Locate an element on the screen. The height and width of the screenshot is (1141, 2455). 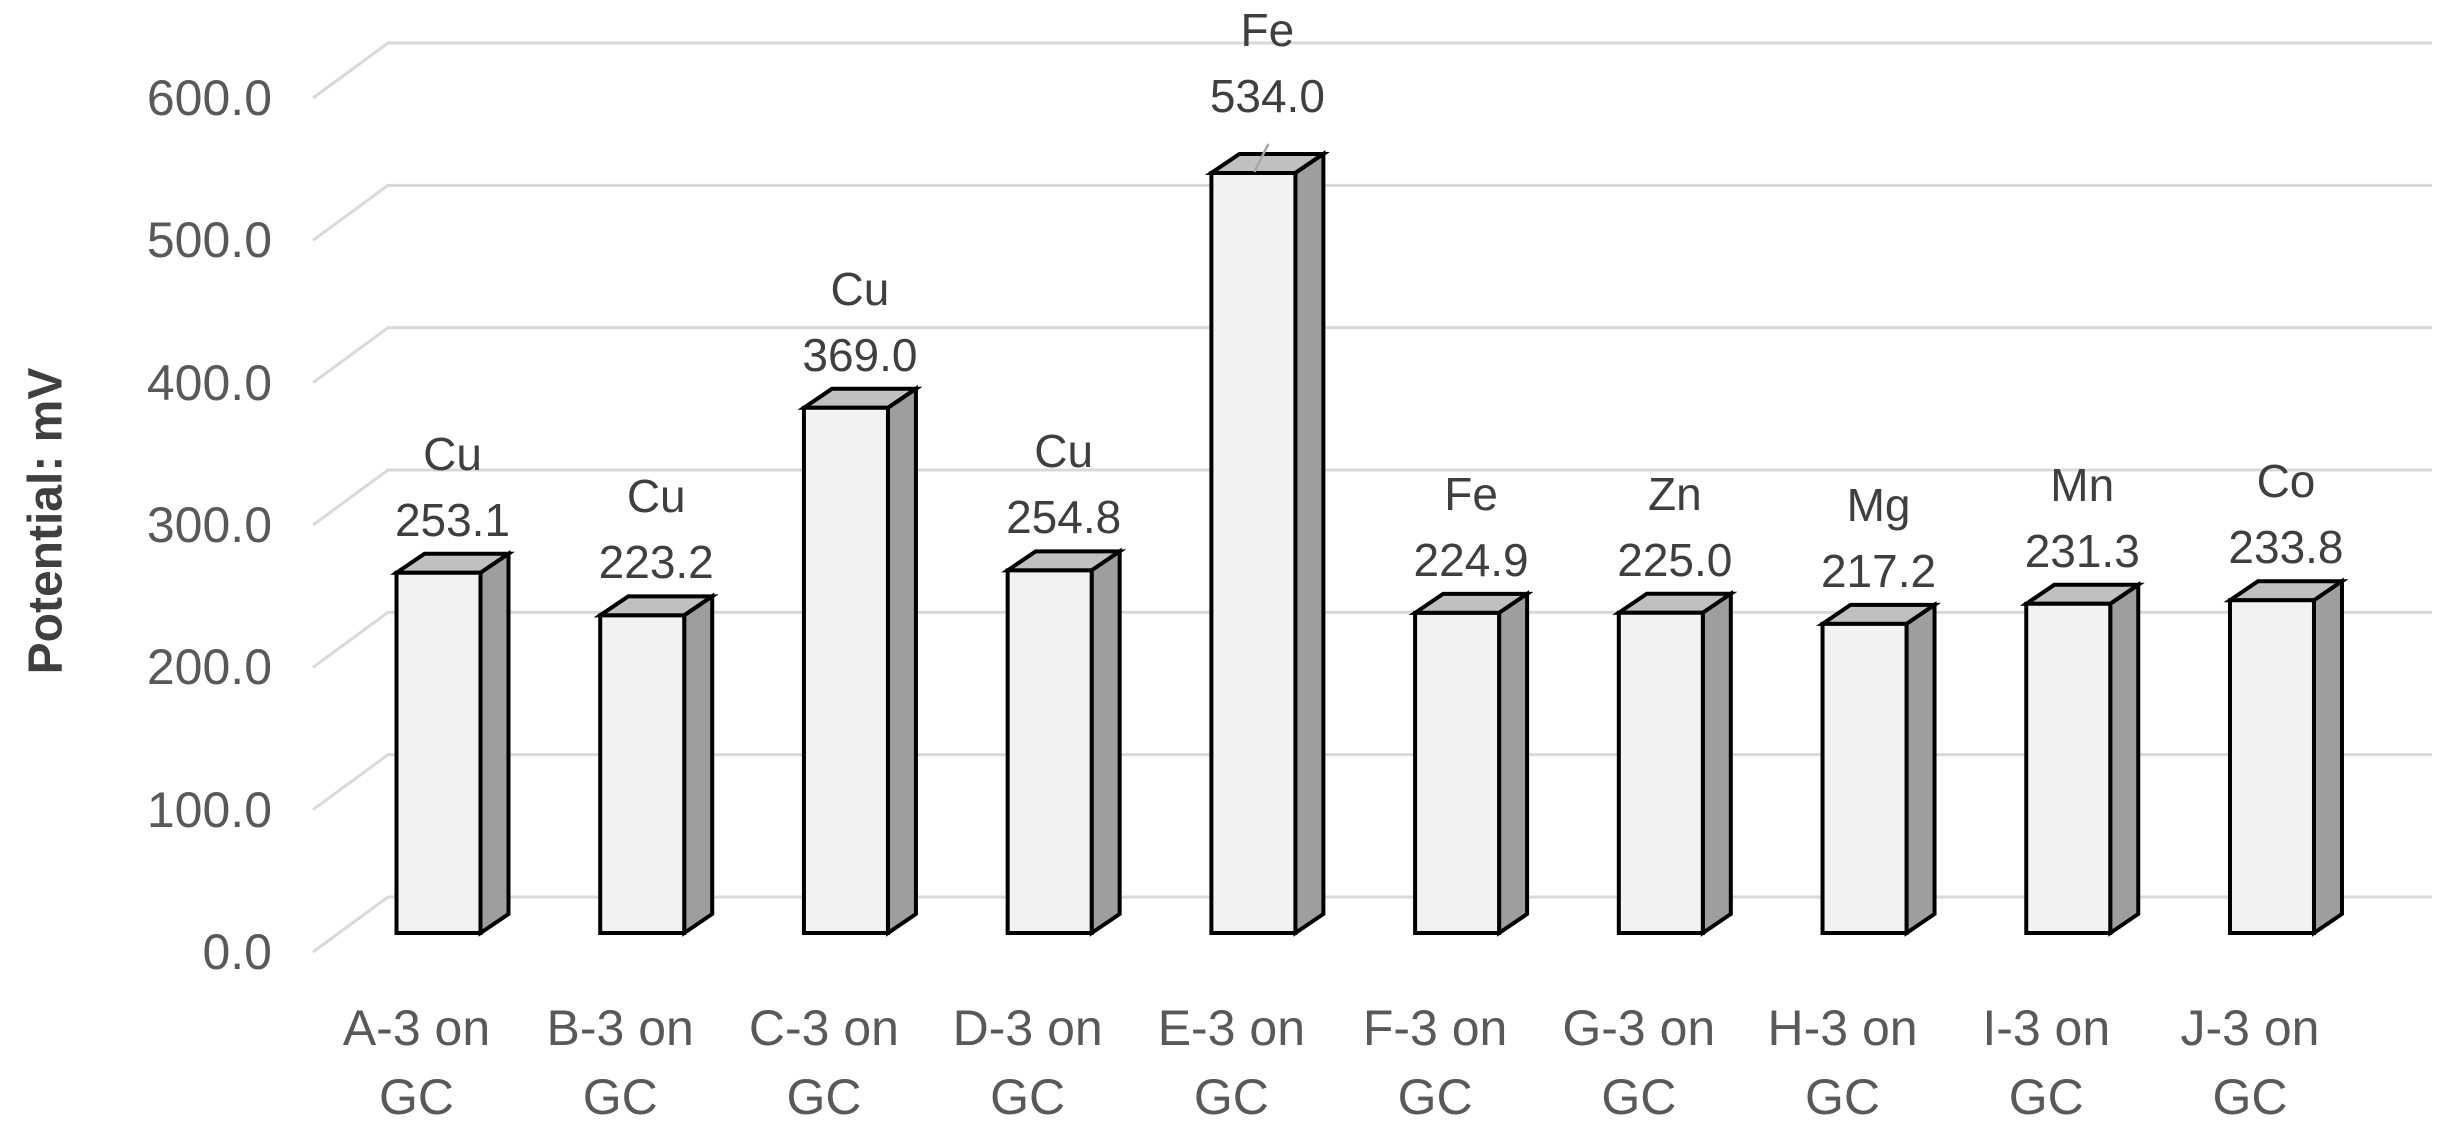
data-label-value: 217.2 is located at coordinates (1878, 570).